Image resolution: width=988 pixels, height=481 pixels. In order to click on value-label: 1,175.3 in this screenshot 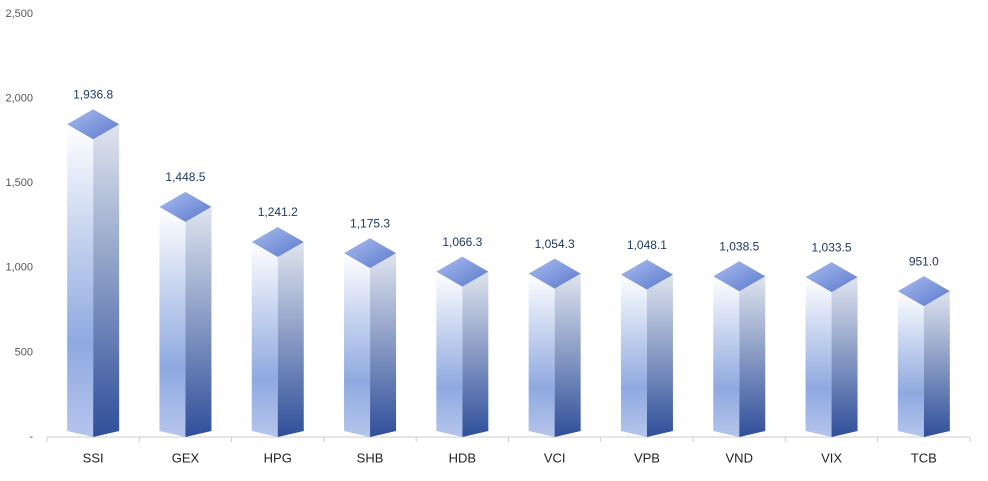, I will do `click(370, 223)`.